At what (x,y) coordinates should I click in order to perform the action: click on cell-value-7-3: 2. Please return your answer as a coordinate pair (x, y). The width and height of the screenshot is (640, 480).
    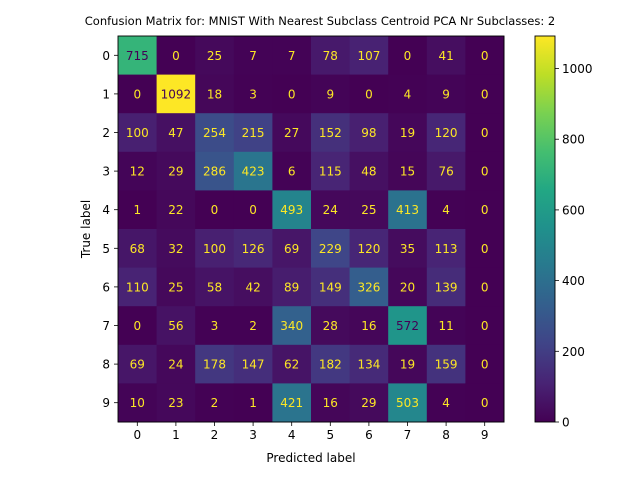
    Looking at the image, I should click on (253, 326).